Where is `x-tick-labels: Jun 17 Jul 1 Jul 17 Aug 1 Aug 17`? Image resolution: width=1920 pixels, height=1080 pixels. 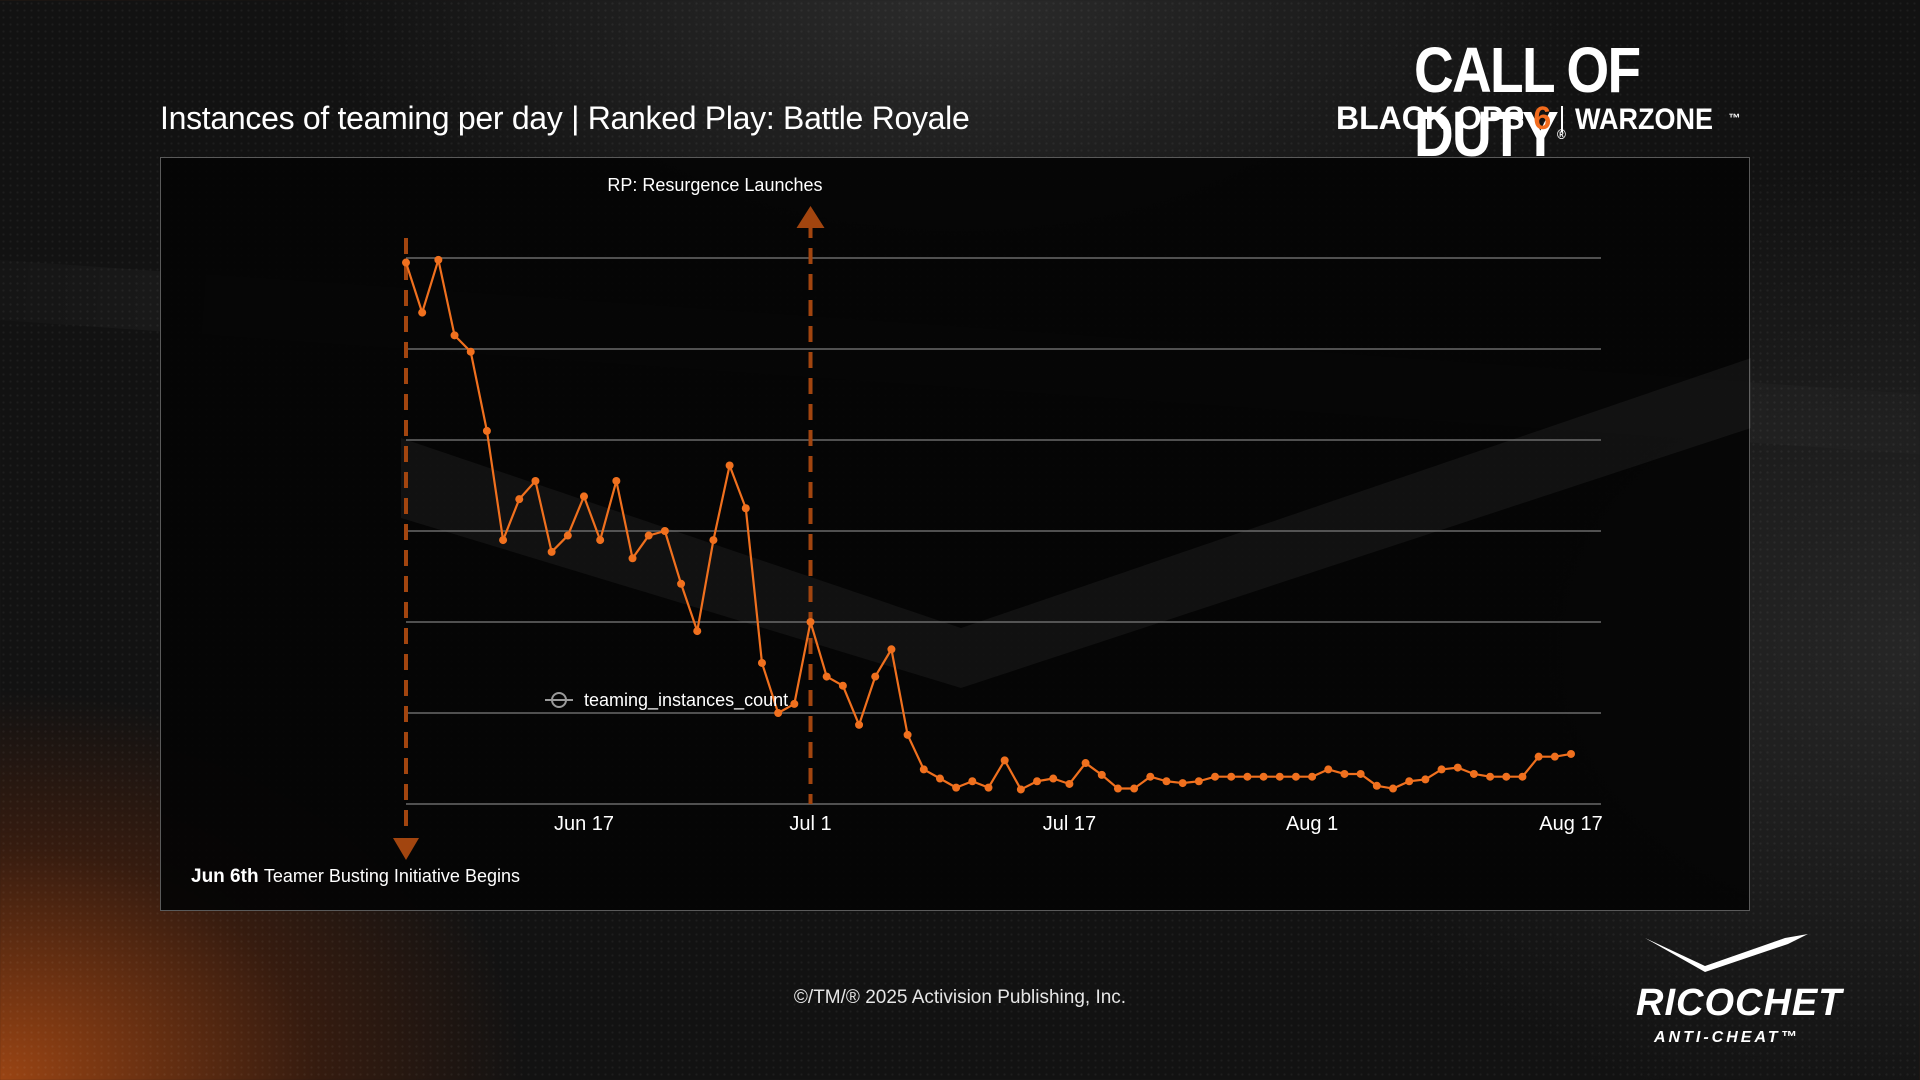
x-tick-labels: Jun 17 Jul 1 Jul 17 Aug 1 Aug 17 is located at coordinates (1078, 824).